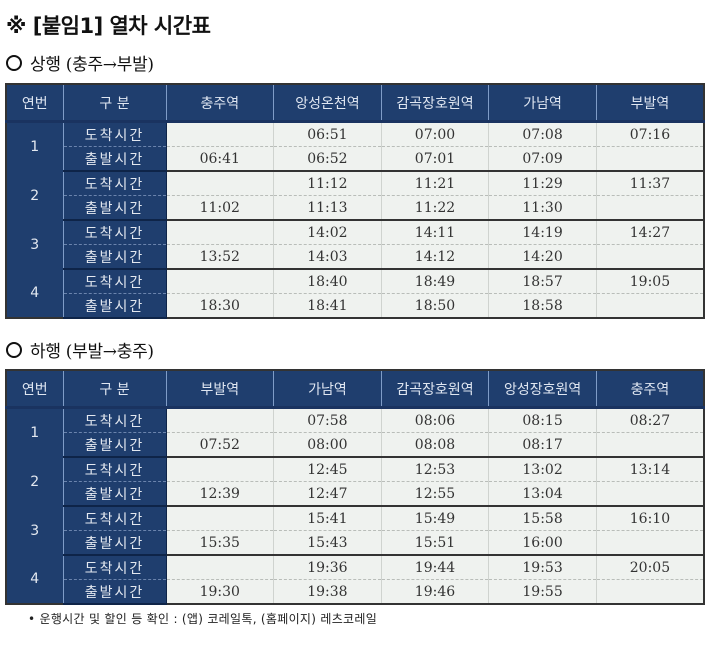 This screenshot has width=710, height=650. What do you see at coordinates (355, 445) in the screenshot?
I see `table-row: 출발시간 07:52 08:00 08:08 08:17` at bounding box center [355, 445].